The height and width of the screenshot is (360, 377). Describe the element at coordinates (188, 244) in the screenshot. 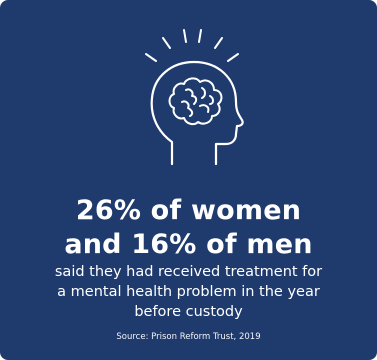

I see `headline-line-2: and 16% of men` at that location.